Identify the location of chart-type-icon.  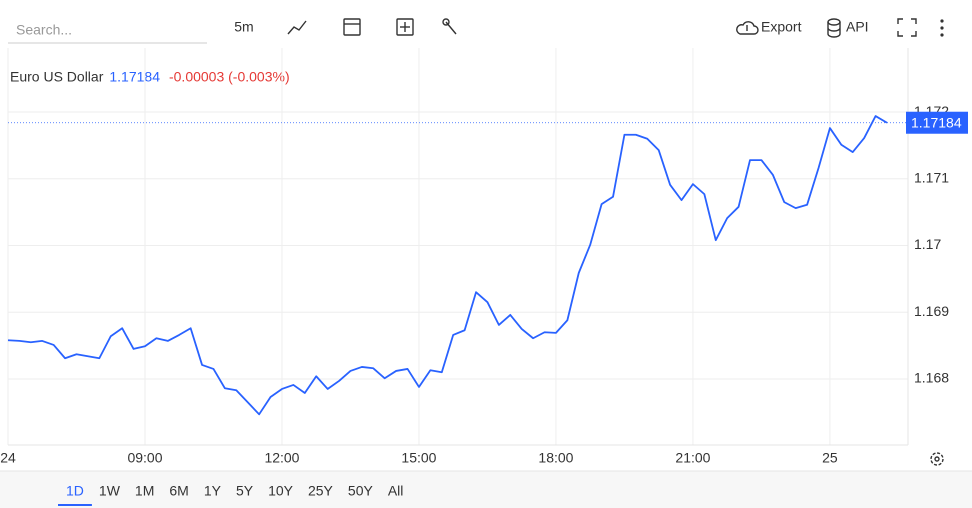
(297, 27).